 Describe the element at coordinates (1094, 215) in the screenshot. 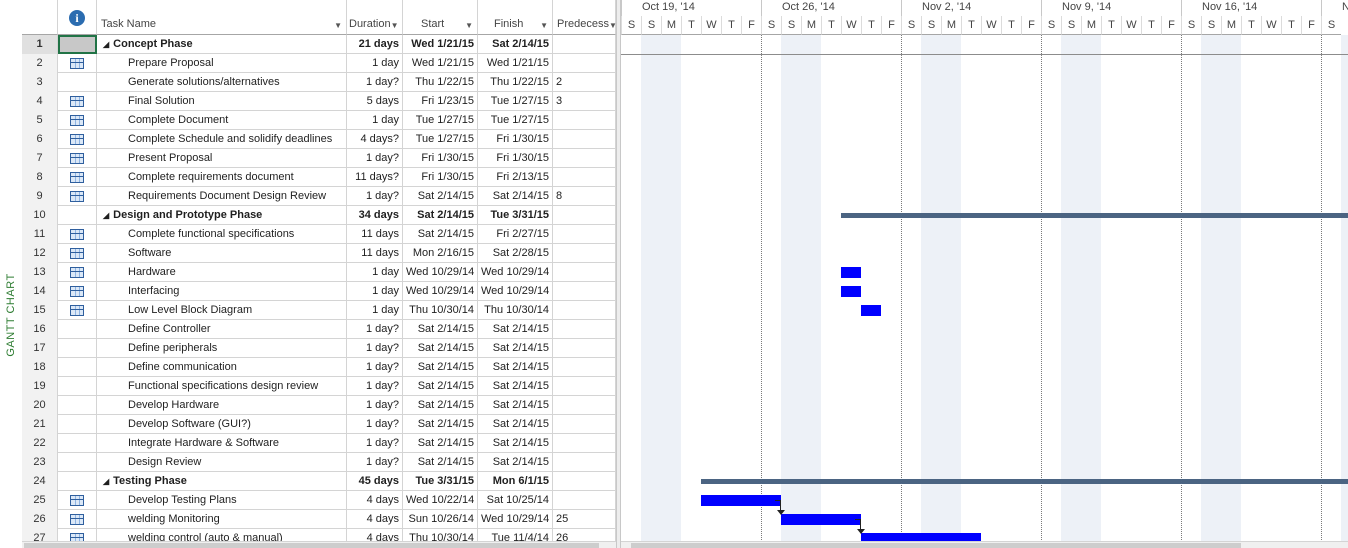

I see `summary-bar` at that location.